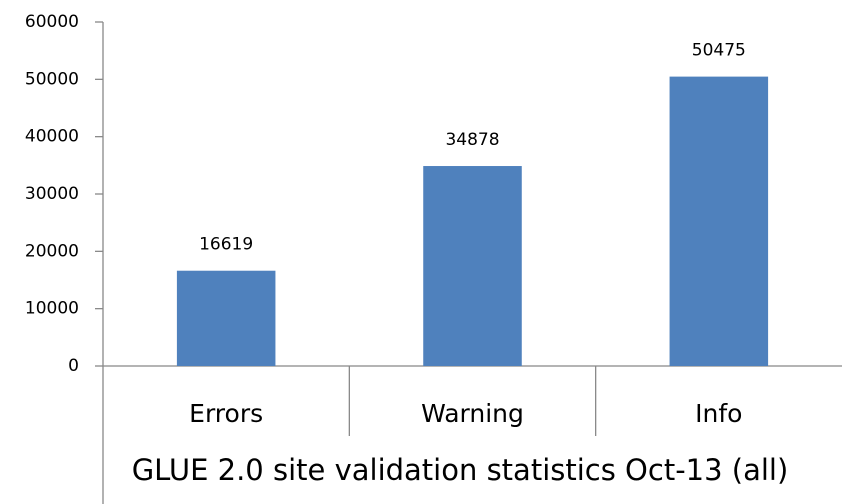  What do you see at coordinates (52, 22) in the screenshot?
I see `y-tick-label: 60000` at bounding box center [52, 22].